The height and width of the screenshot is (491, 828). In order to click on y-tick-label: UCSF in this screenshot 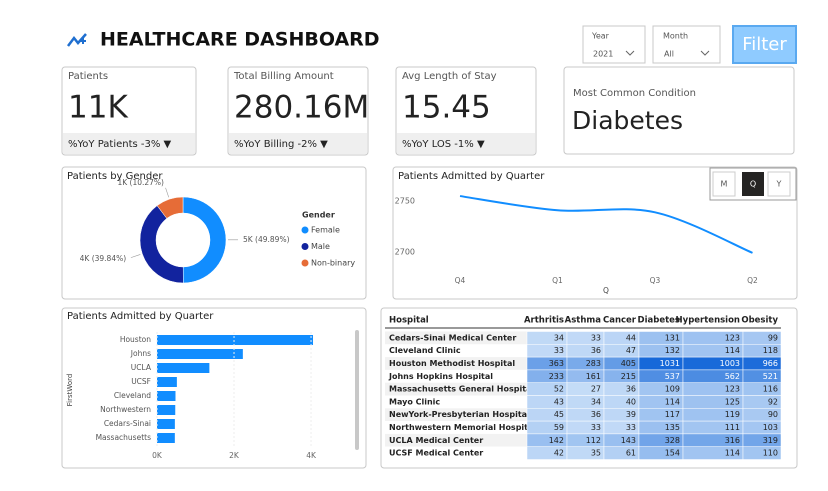, I will do `click(141, 381)`.